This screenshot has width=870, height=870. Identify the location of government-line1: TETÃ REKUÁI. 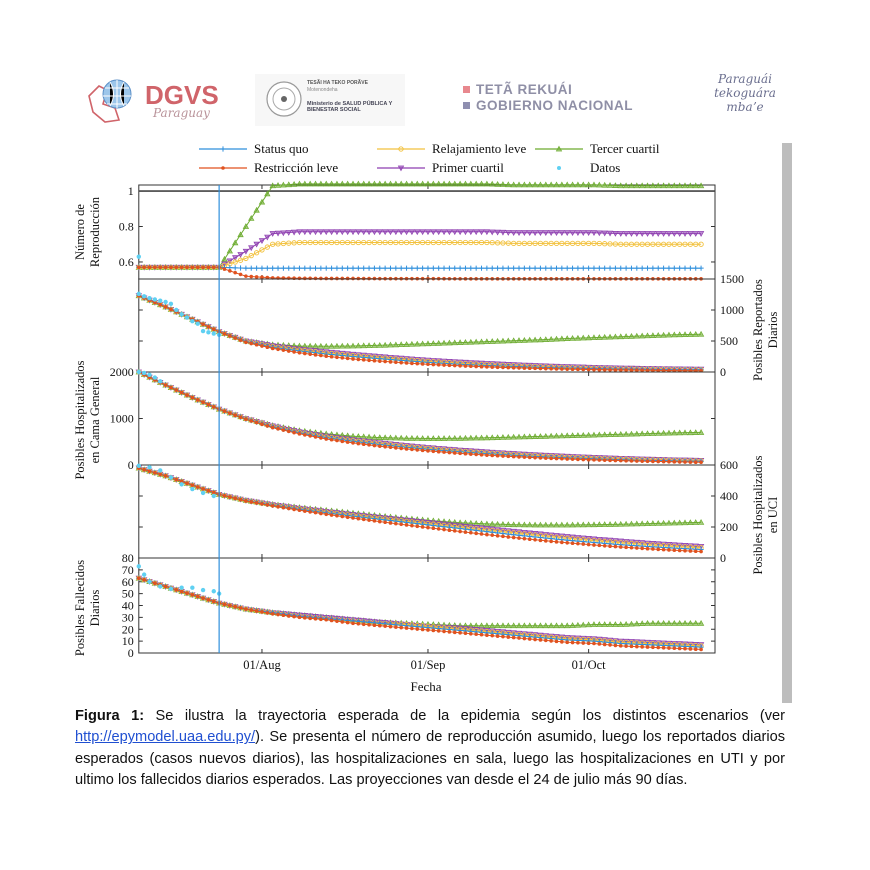
(524, 89).